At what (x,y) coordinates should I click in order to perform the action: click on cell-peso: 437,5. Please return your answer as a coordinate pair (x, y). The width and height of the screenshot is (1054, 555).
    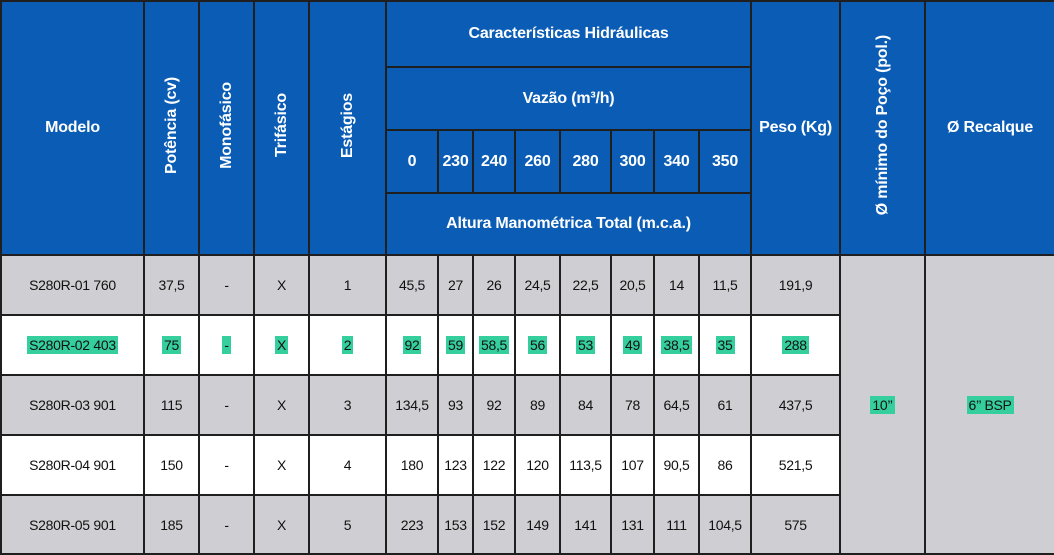
    Looking at the image, I should click on (796, 405).